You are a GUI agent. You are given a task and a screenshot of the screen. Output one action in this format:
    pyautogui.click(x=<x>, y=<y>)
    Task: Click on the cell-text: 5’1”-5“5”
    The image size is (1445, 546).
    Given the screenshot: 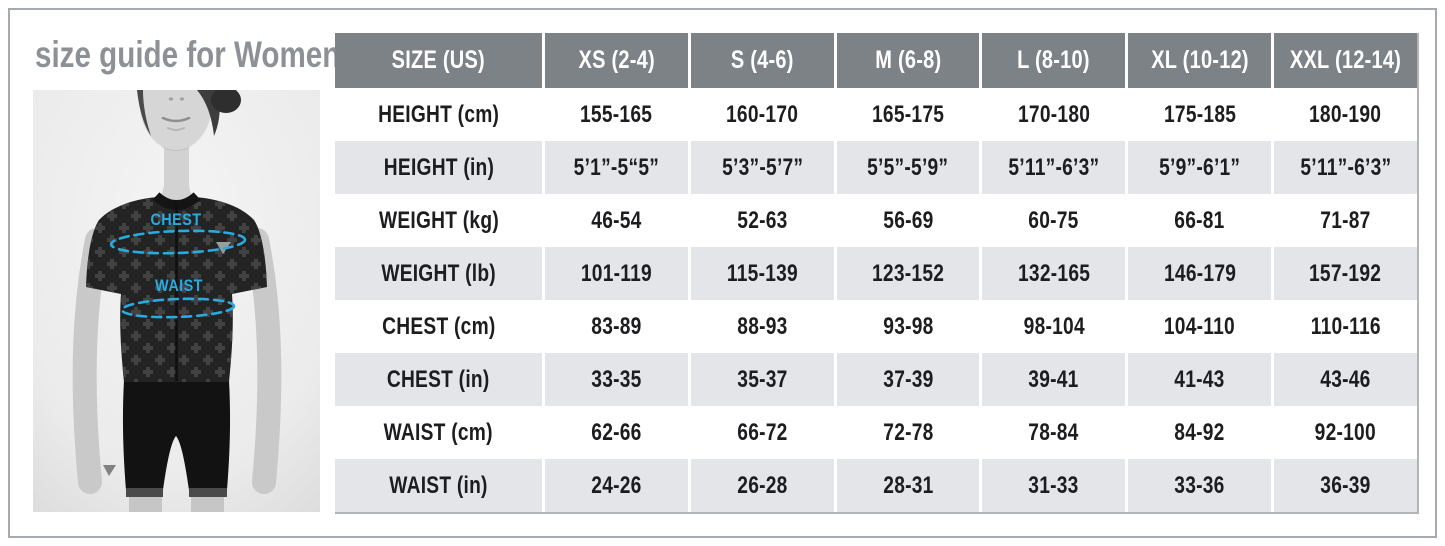 What is the action you would take?
    pyautogui.click(x=616, y=167)
    